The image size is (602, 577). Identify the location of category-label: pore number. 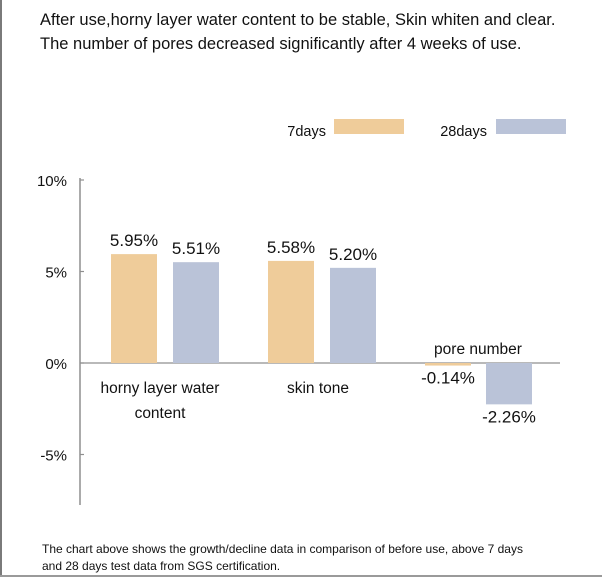
(478, 349).